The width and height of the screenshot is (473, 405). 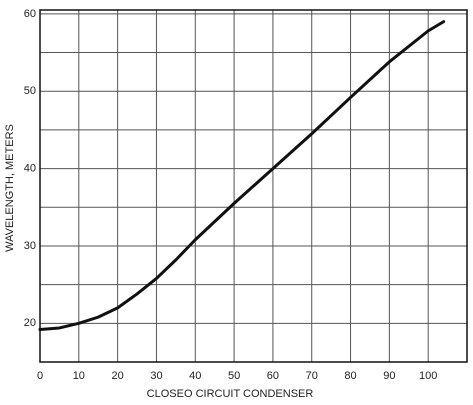 I want to click on y-tick-label: 20, so click(x=30, y=323).